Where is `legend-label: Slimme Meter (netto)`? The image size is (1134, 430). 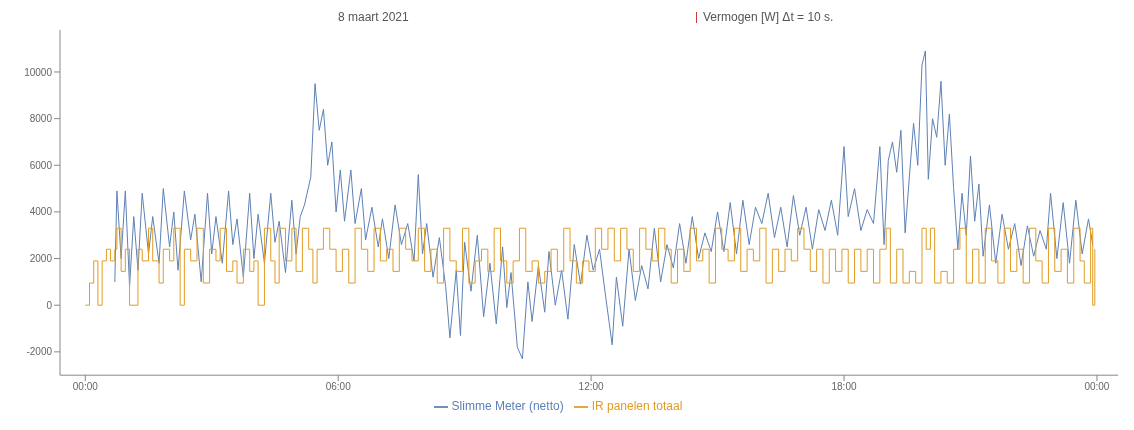
legend-label: Slimme Meter (netto) is located at coordinates (507, 406).